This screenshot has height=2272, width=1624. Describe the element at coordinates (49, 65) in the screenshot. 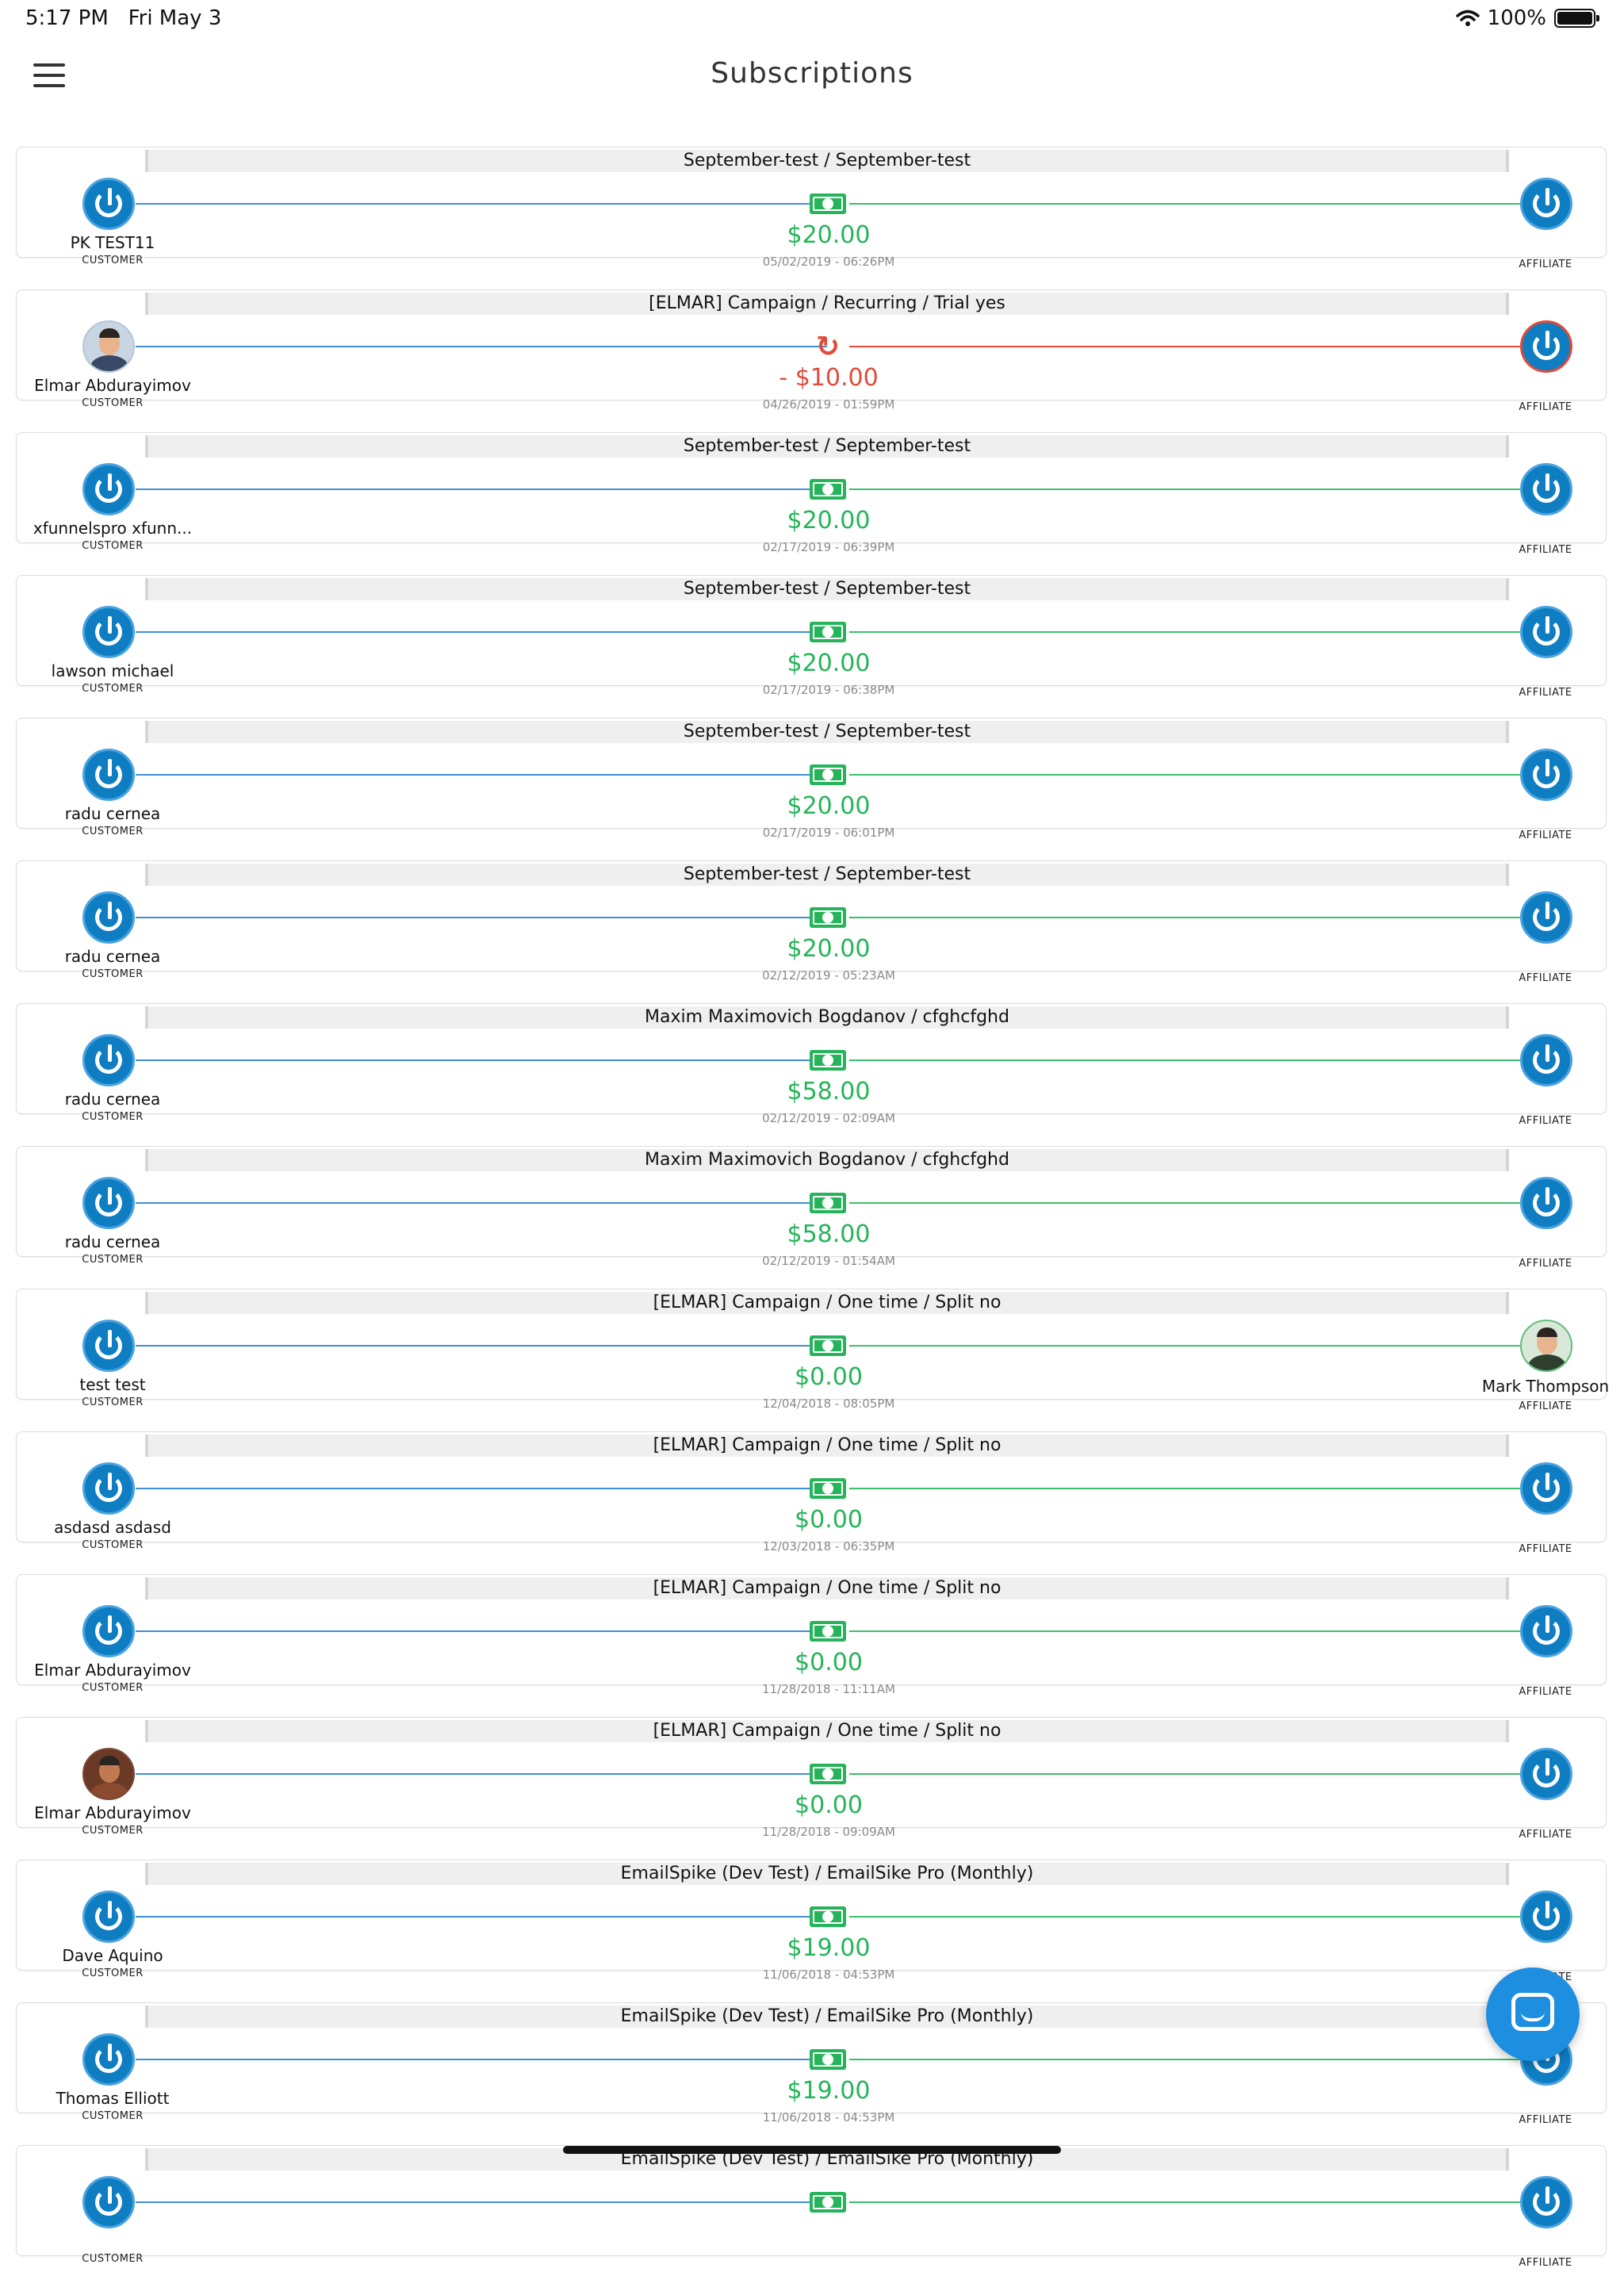

I see `hamburger-icon` at that location.